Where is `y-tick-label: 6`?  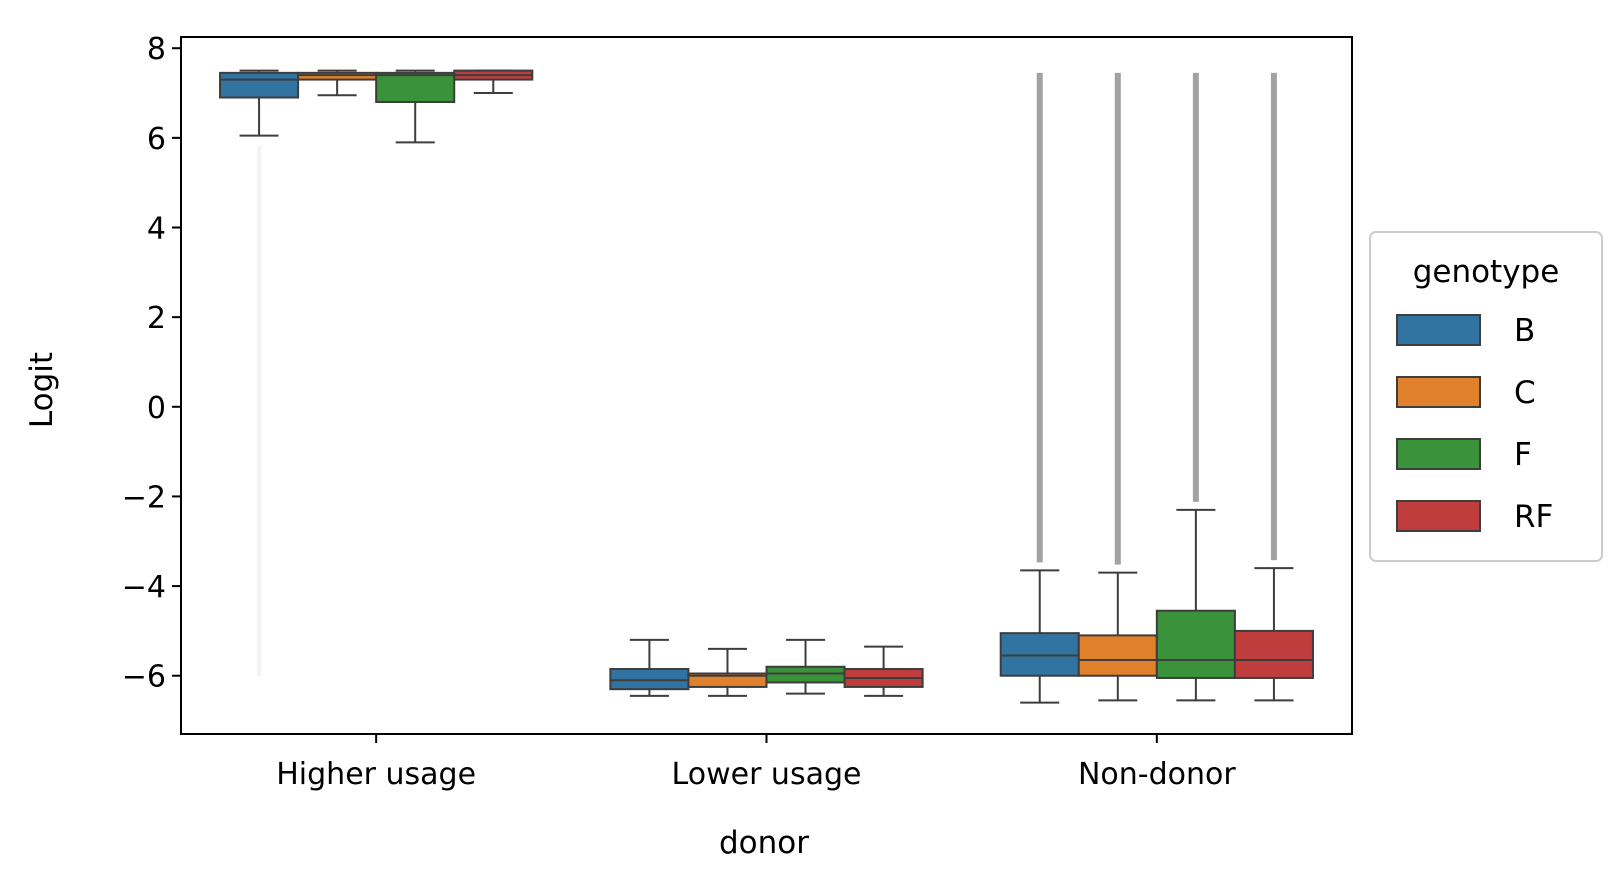
y-tick-label: 6 is located at coordinates (156, 139).